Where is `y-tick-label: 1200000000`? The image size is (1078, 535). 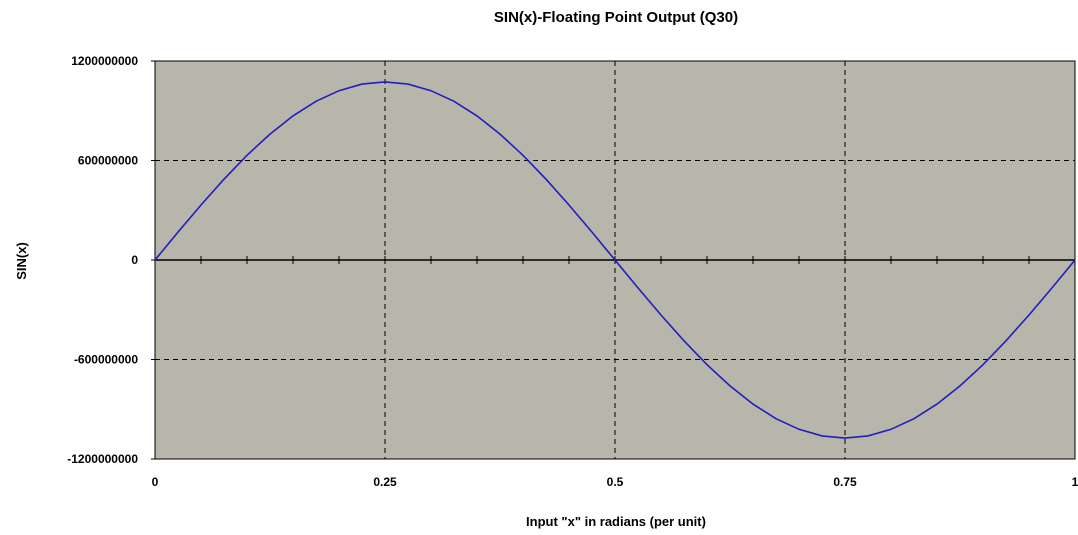 y-tick-label: 1200000000 is located at coordinates (104, 61).